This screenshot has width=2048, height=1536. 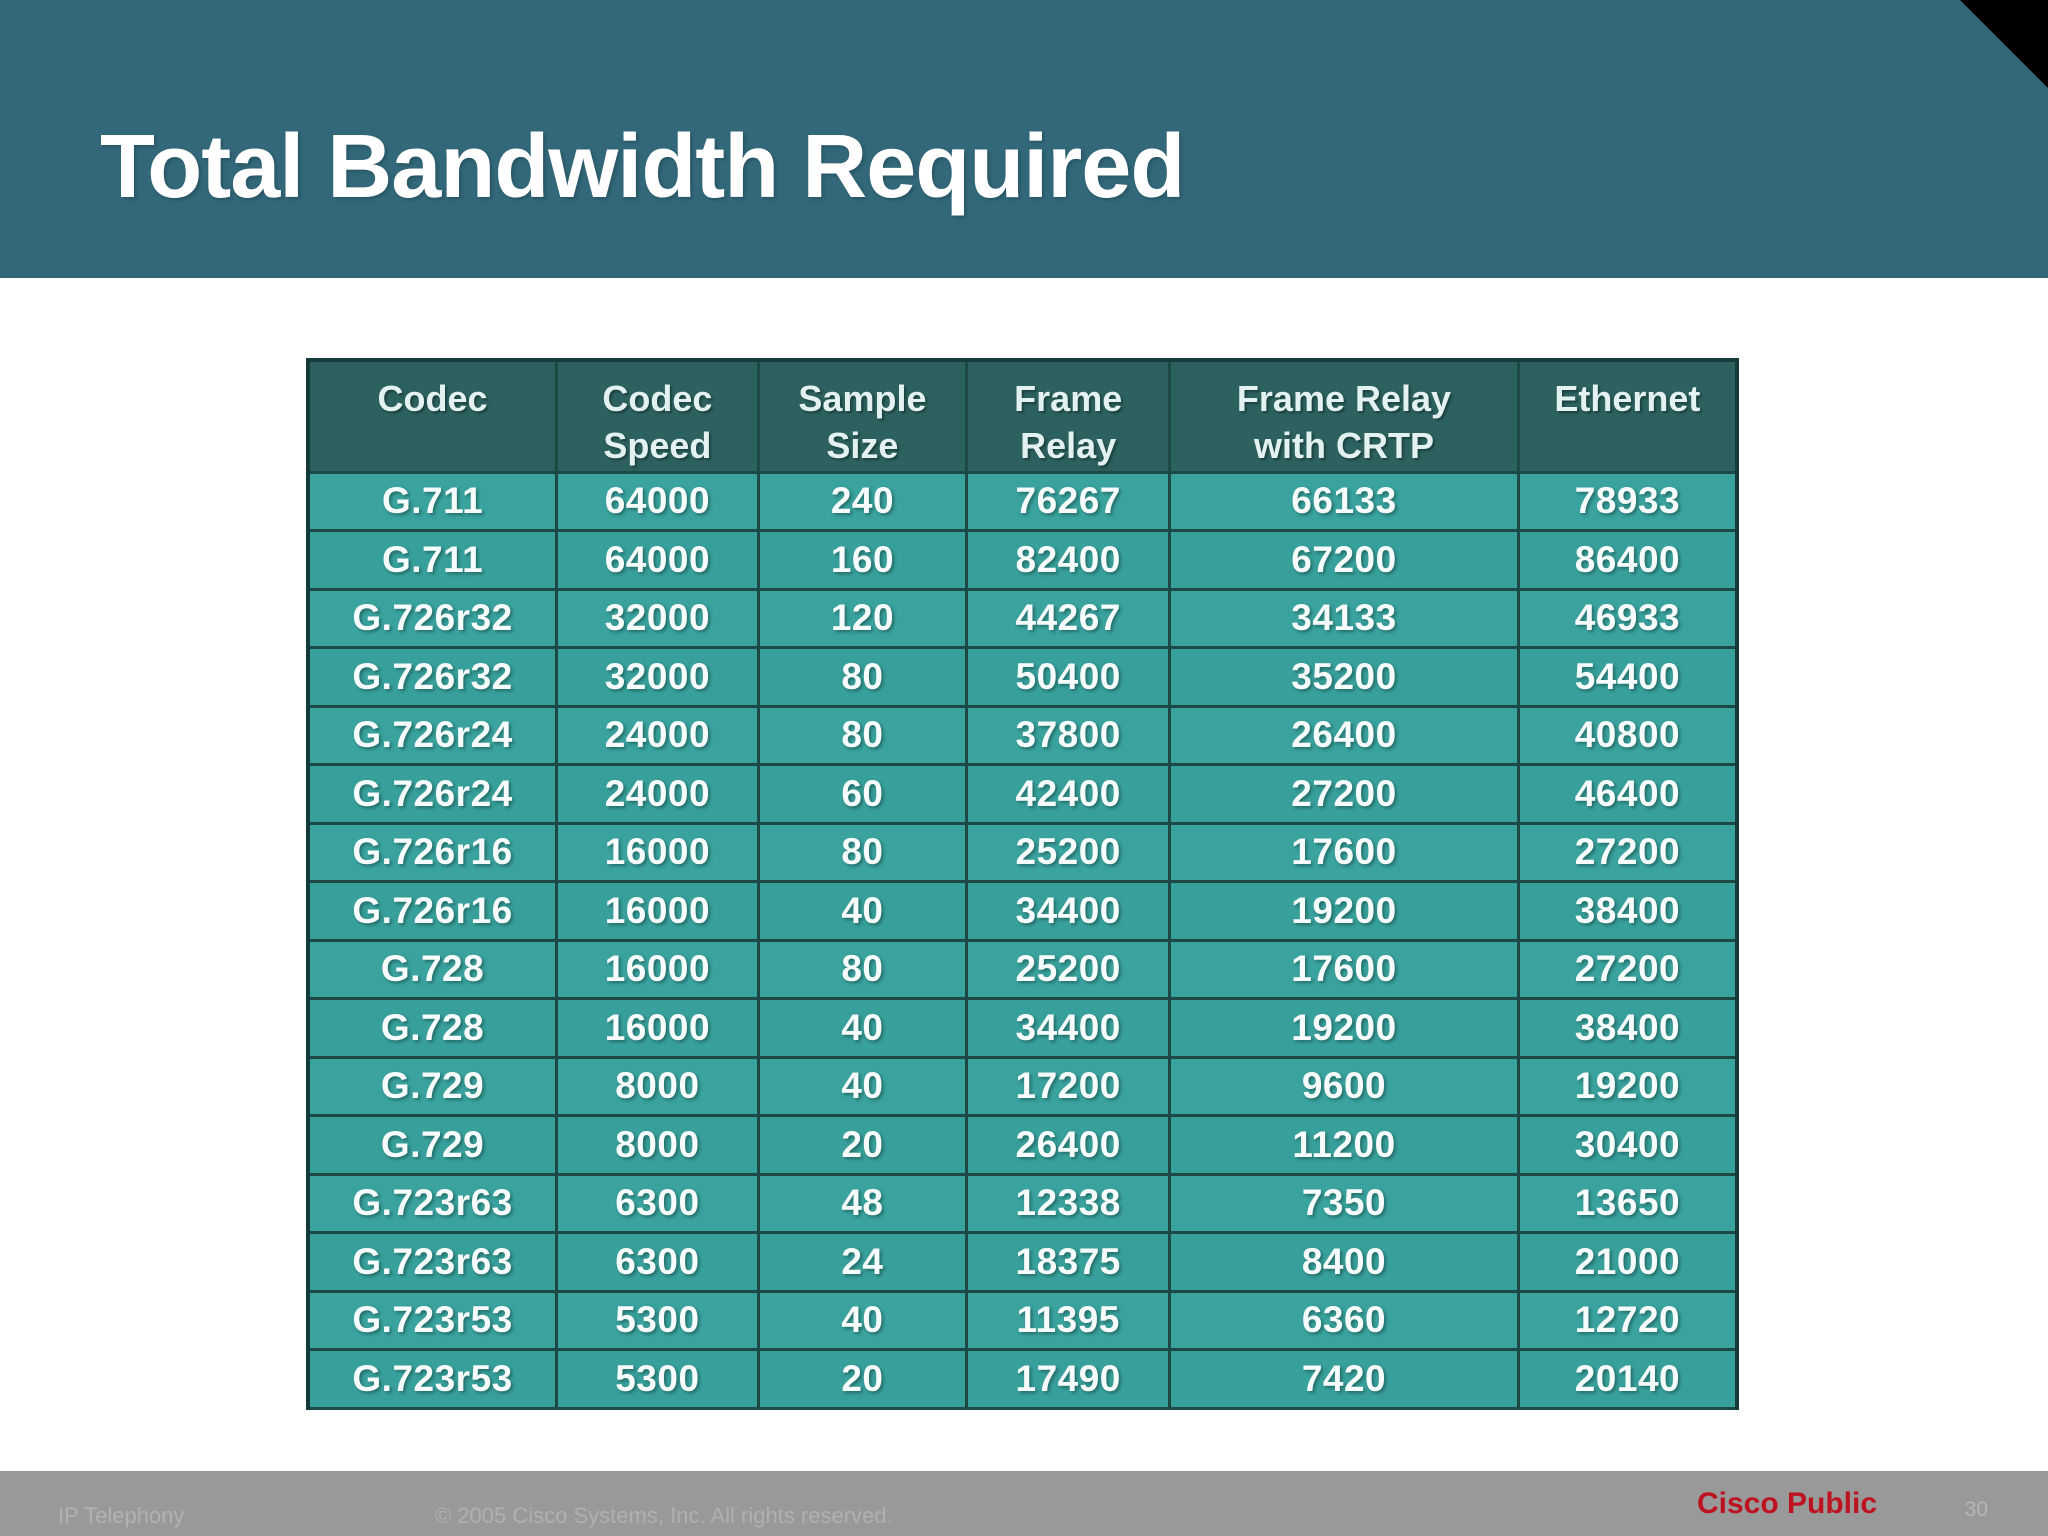 What do you see at coordinates (862, 1262) in the screenshot?
I see `table-cell: 24` at bounding box center [862, 1262].